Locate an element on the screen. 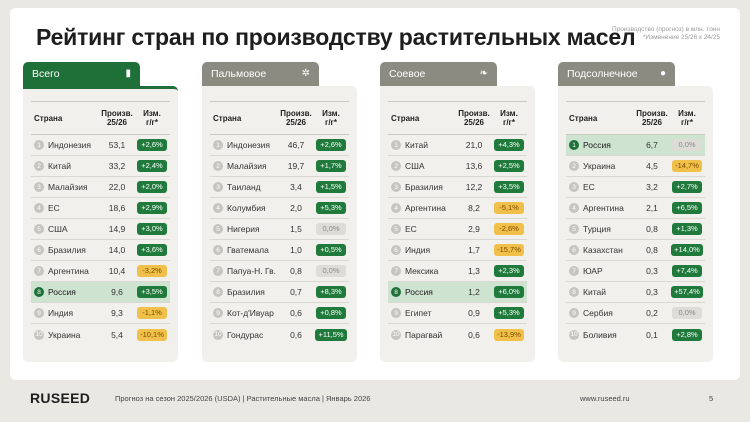 Image resolution: width=750 pixels, height=422 pixels. change-badge: +2,9% is located at coordinates (152, 208).